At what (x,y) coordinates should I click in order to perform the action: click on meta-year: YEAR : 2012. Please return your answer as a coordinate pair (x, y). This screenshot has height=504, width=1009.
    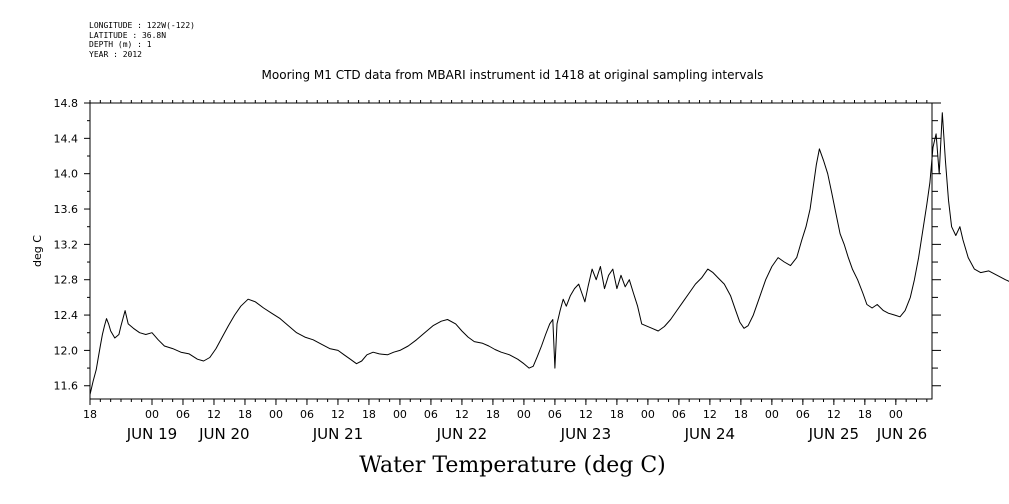
    Looking at the image, I should click on (115, 54).